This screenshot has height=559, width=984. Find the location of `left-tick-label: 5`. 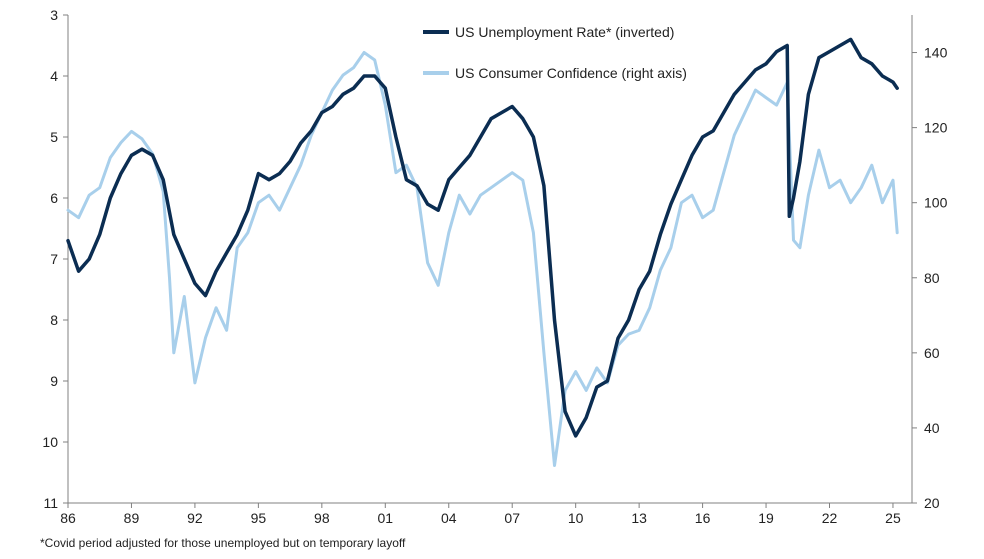

left-tick-label: 5 is located at coordinates (54, 137).